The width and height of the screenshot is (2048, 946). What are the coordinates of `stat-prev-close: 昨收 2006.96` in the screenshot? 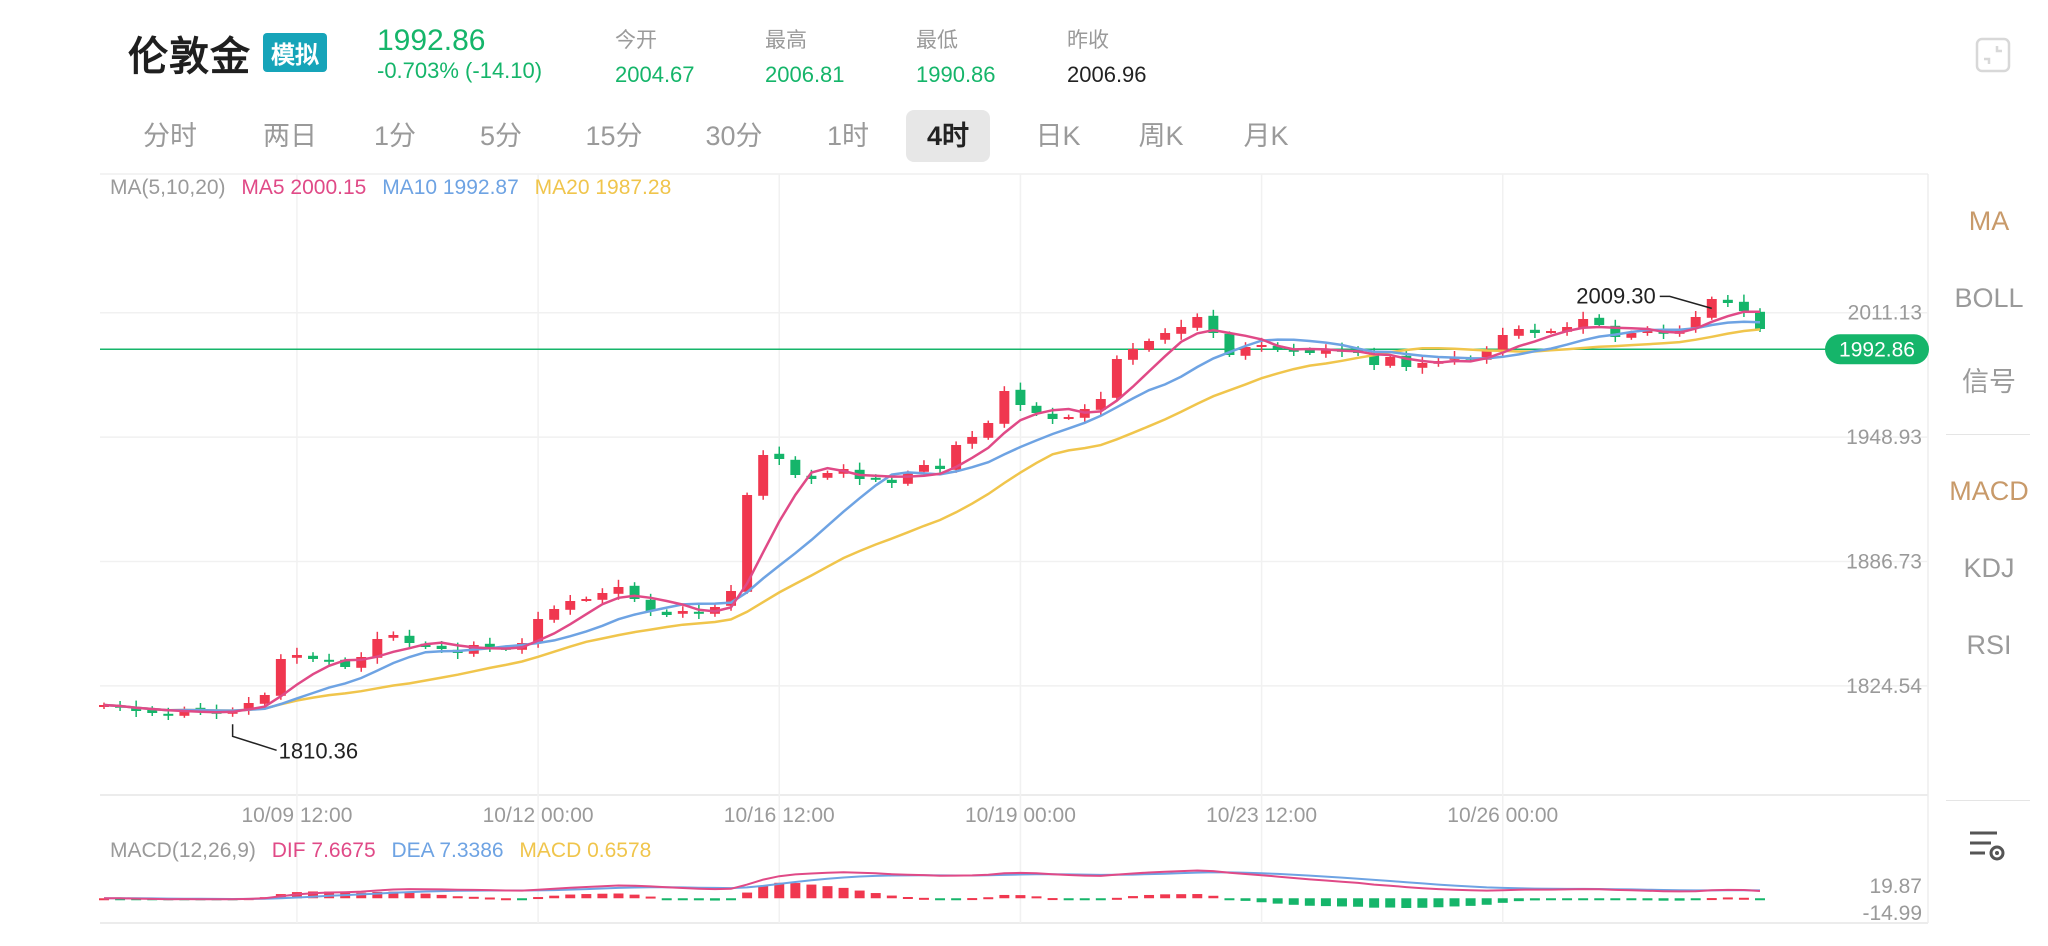 It's located at (1107, 56).